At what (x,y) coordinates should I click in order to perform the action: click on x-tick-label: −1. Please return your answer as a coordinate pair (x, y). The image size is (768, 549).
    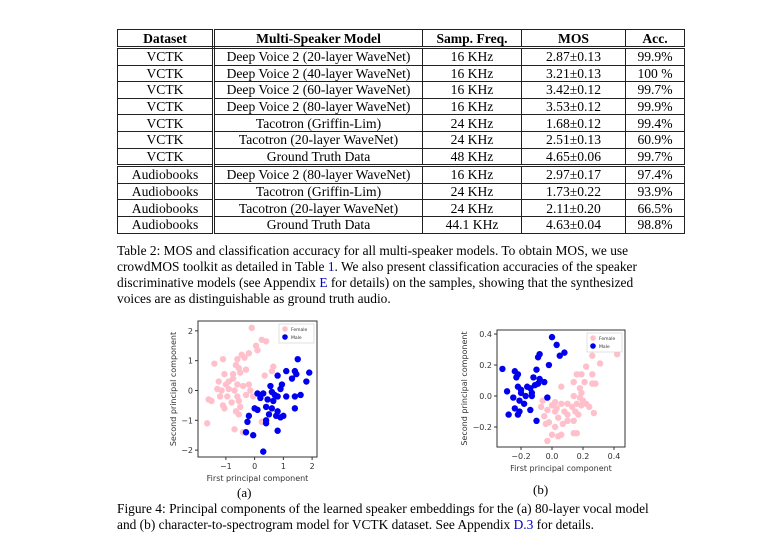
    Looking at the image, I should click on (226, 466).